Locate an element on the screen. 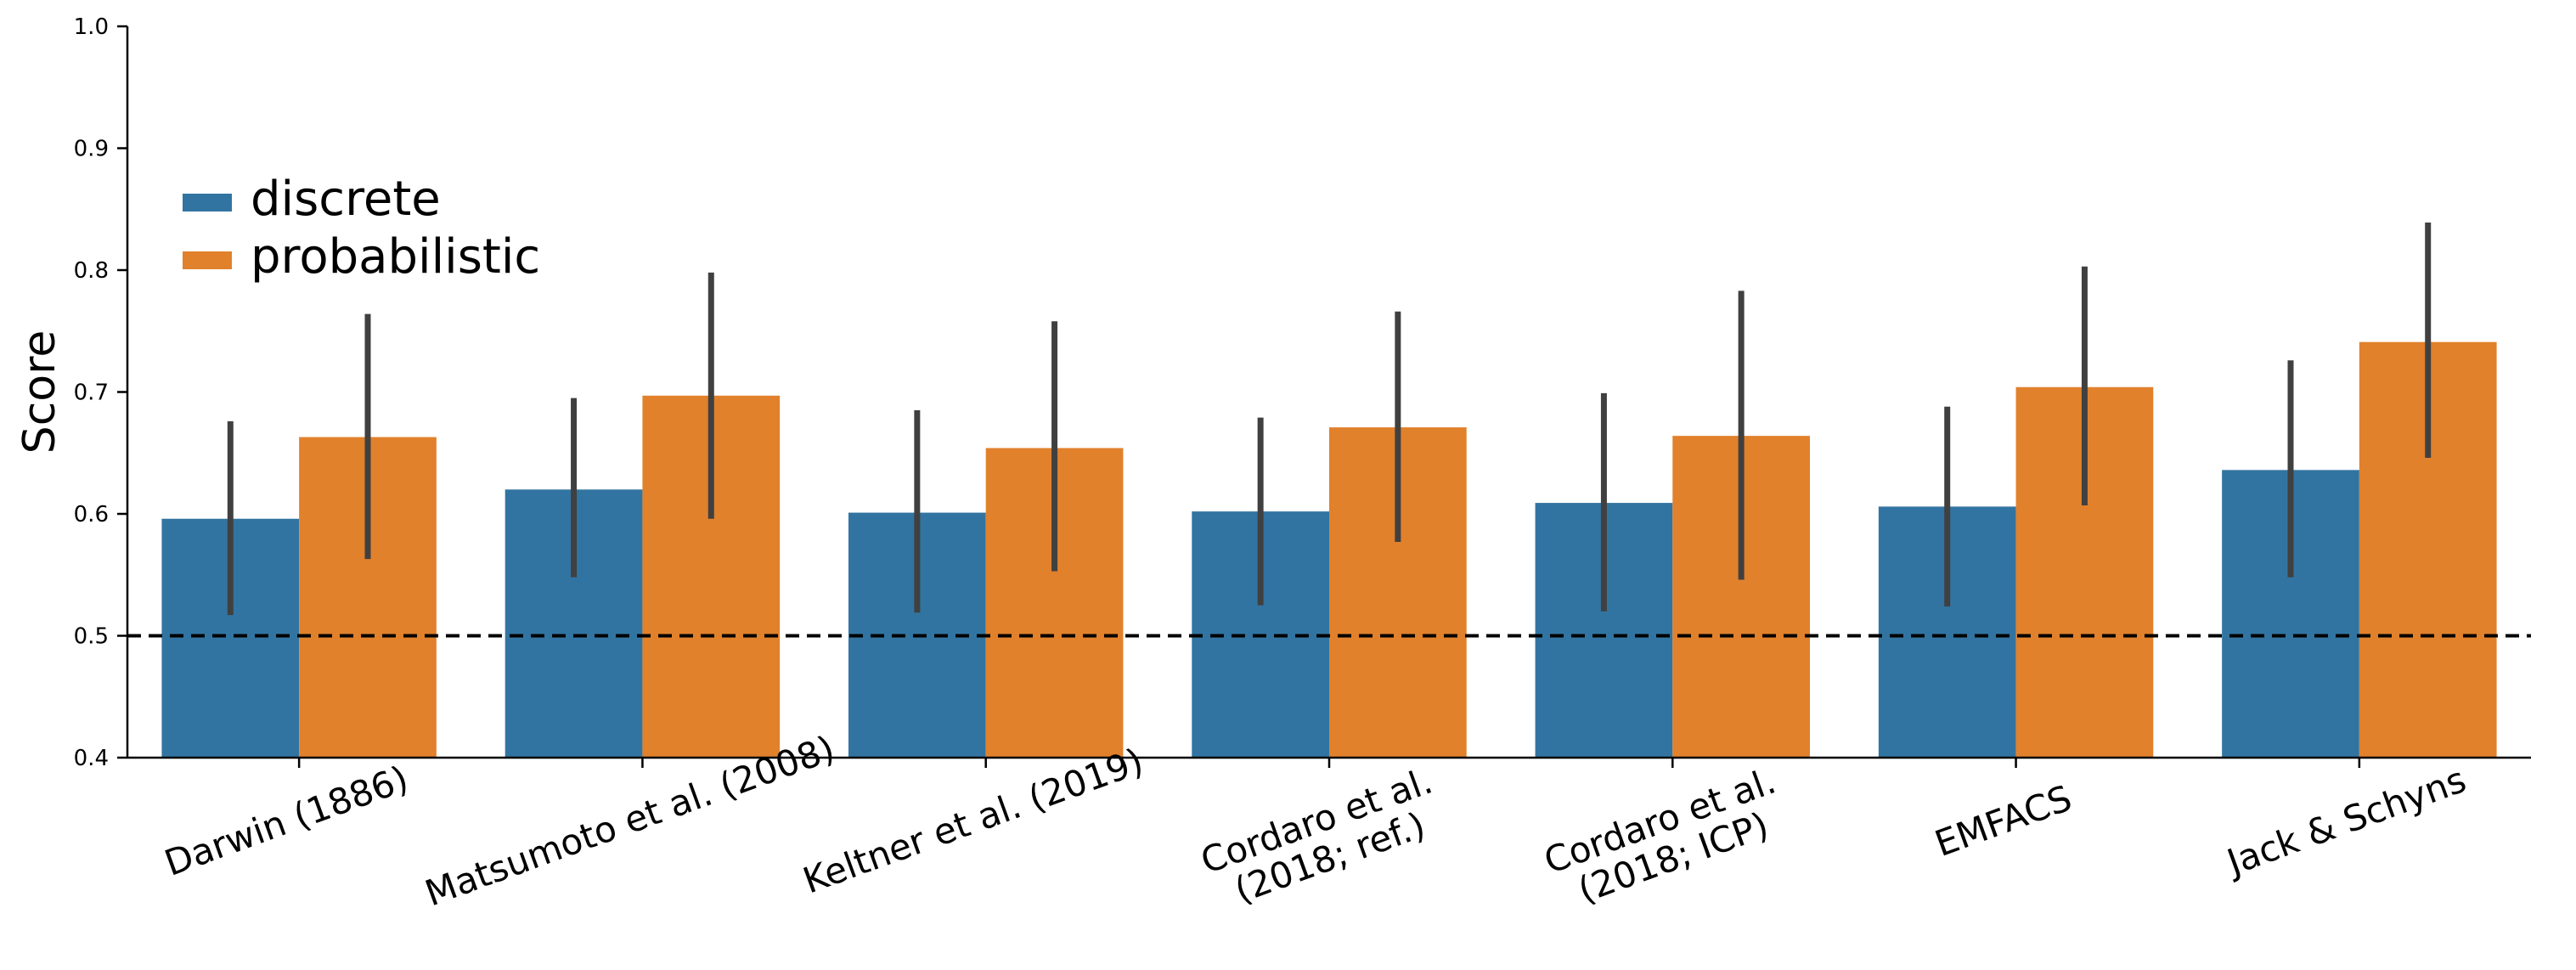  y-ticks: 0.4 0.5 0.6 0.7 0.8 0.9 1.0 is located at coordinates (100, 393).